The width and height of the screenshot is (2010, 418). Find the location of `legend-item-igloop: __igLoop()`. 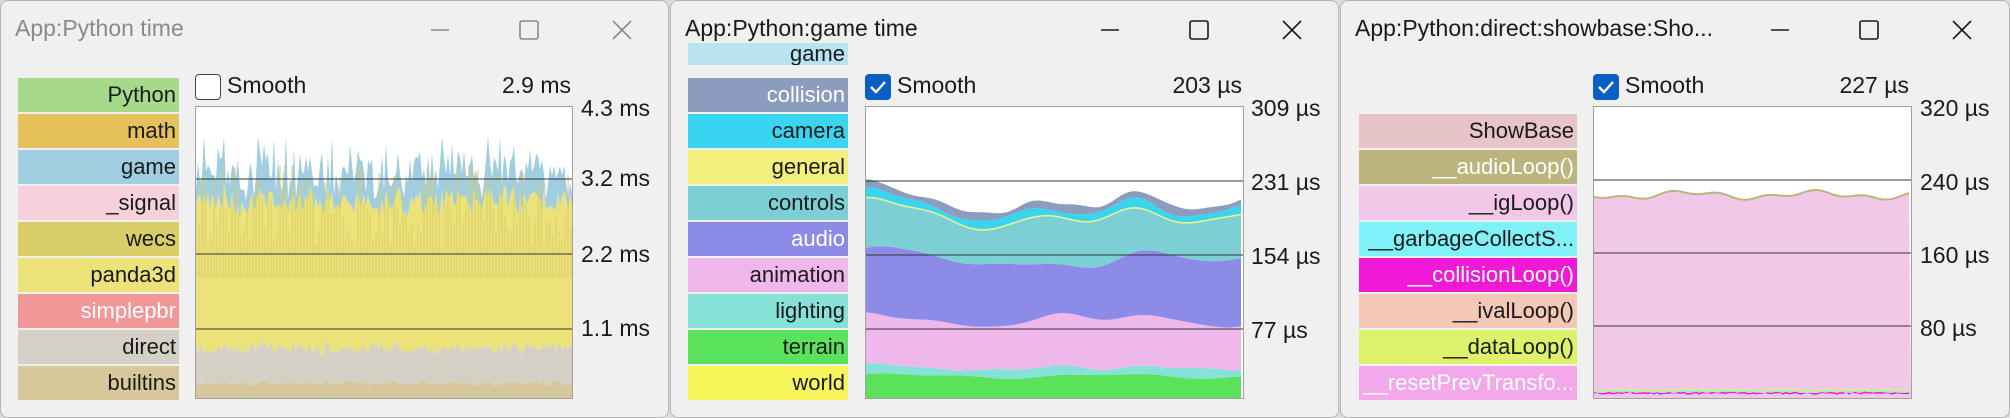

legend-item-igloop: __igLoop() is located at coordinates (1468, 203).